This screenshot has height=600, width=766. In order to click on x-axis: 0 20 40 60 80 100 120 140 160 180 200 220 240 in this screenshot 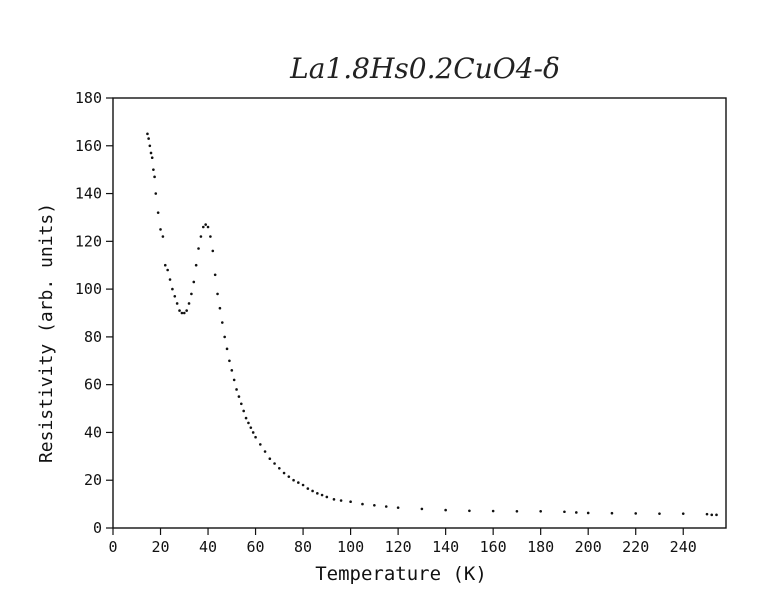, I will do `click(402, 542)`.